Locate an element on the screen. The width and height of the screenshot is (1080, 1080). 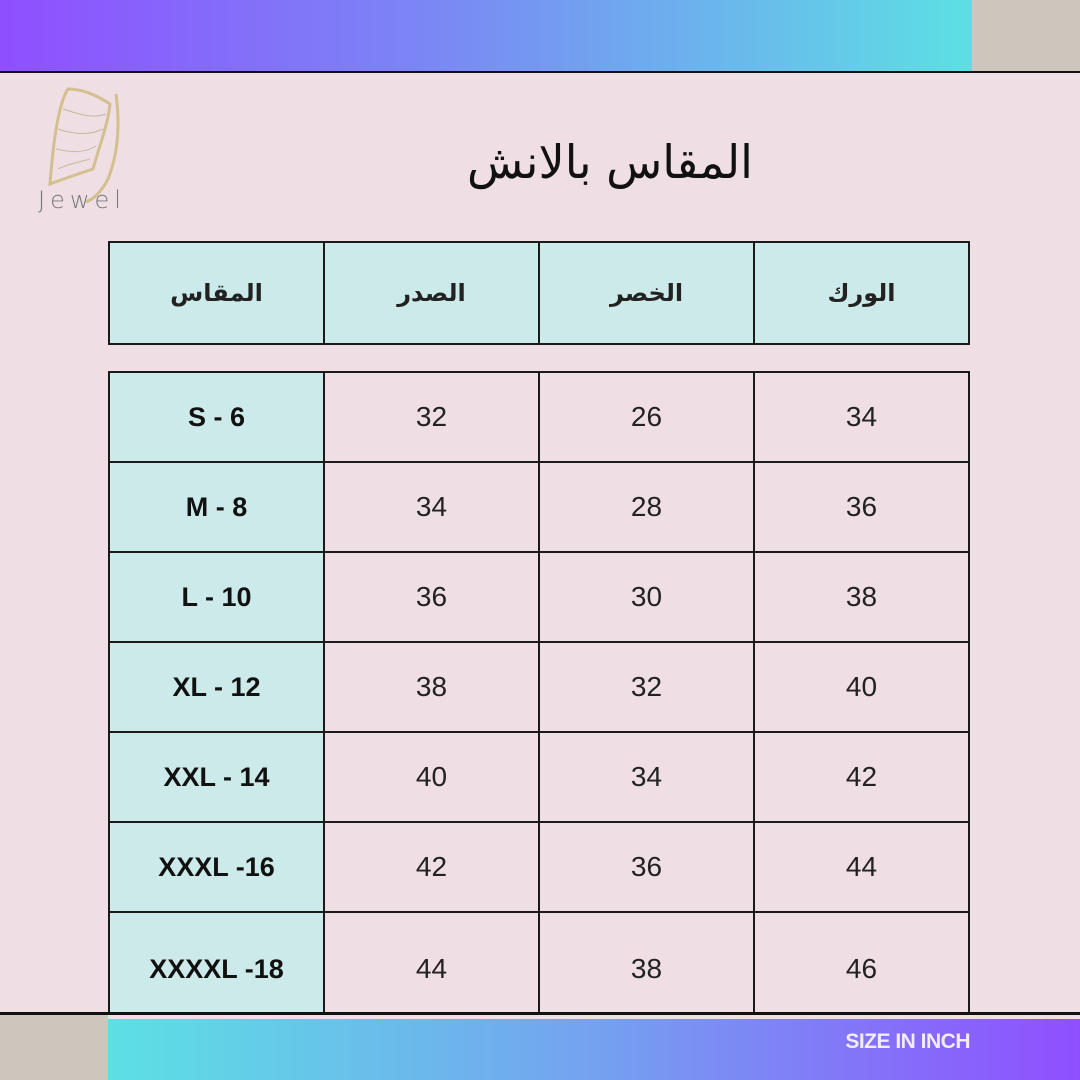
cell-size: M - 8 is located at coordinates (216, 507).